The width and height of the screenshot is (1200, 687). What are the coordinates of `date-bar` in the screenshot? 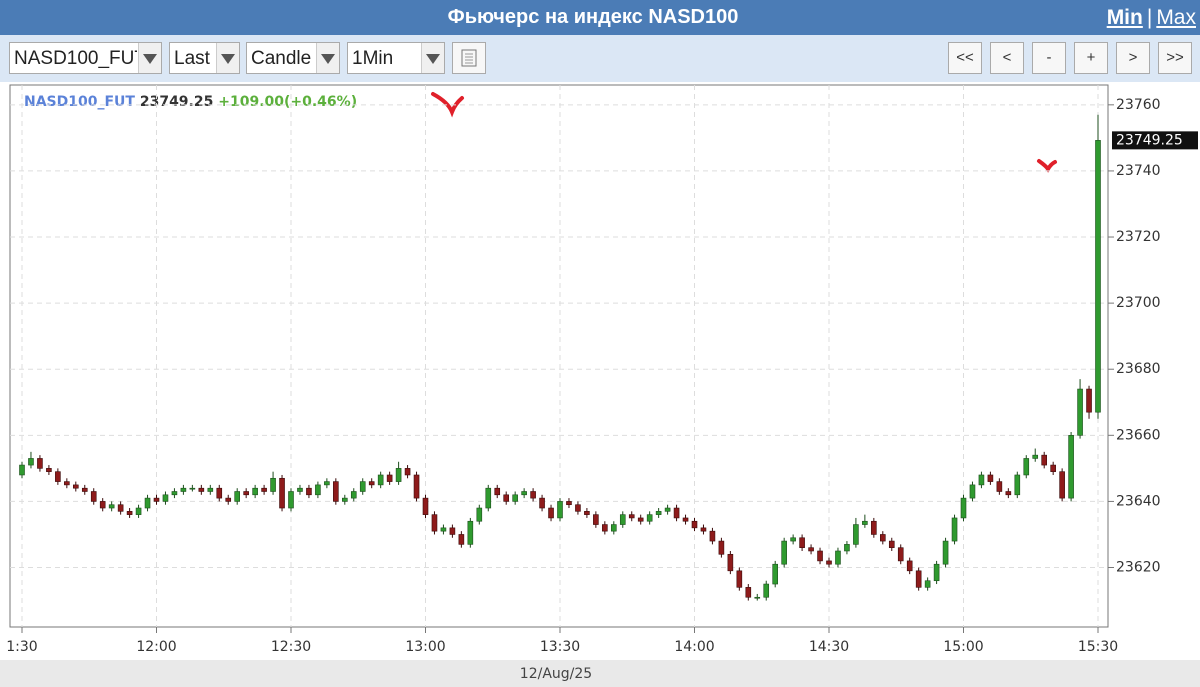 It's located at (600, 673).